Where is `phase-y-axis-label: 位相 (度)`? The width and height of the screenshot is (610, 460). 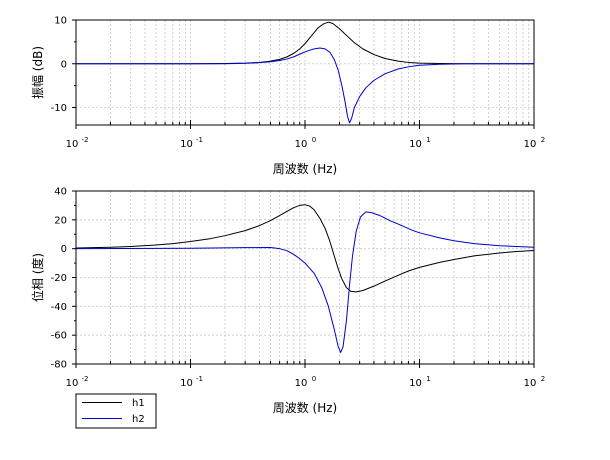
phase-y-axis-label: 位相 (度) is located at coordinates (37, 277).